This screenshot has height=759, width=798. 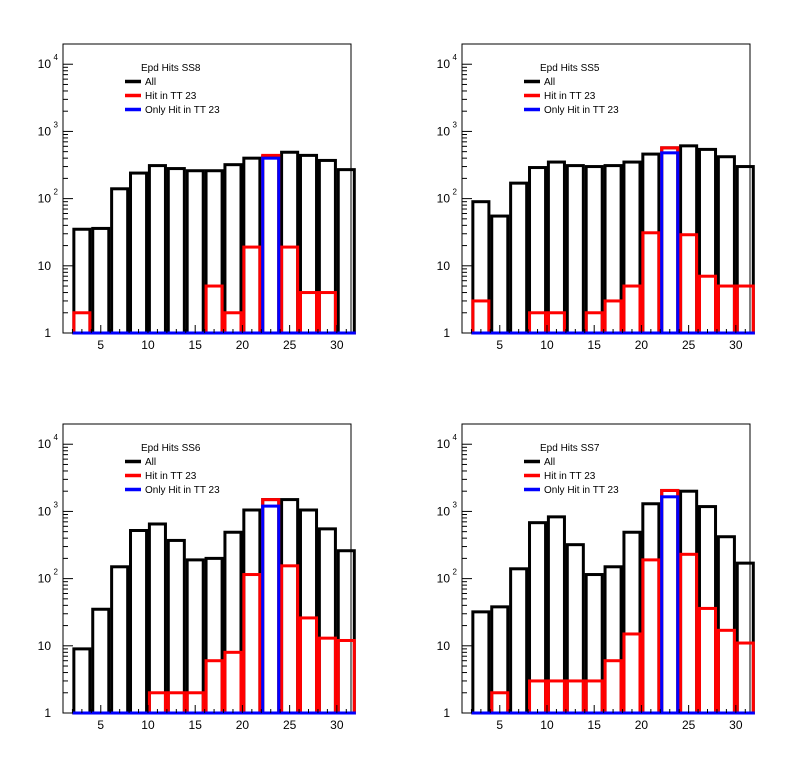 I want to click on legend-title: Epd Hits SS5, so click(x=570, y=68).